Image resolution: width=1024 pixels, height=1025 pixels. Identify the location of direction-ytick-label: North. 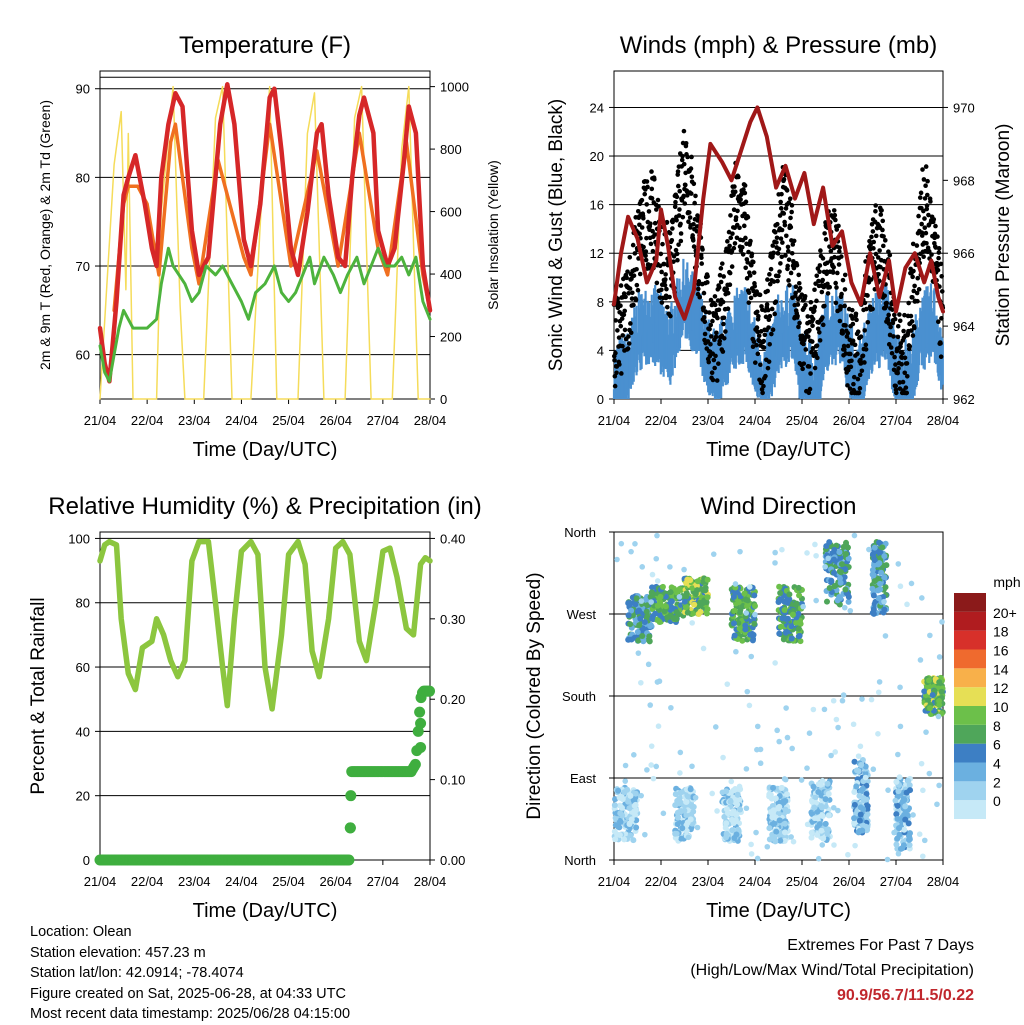
(580, 532).